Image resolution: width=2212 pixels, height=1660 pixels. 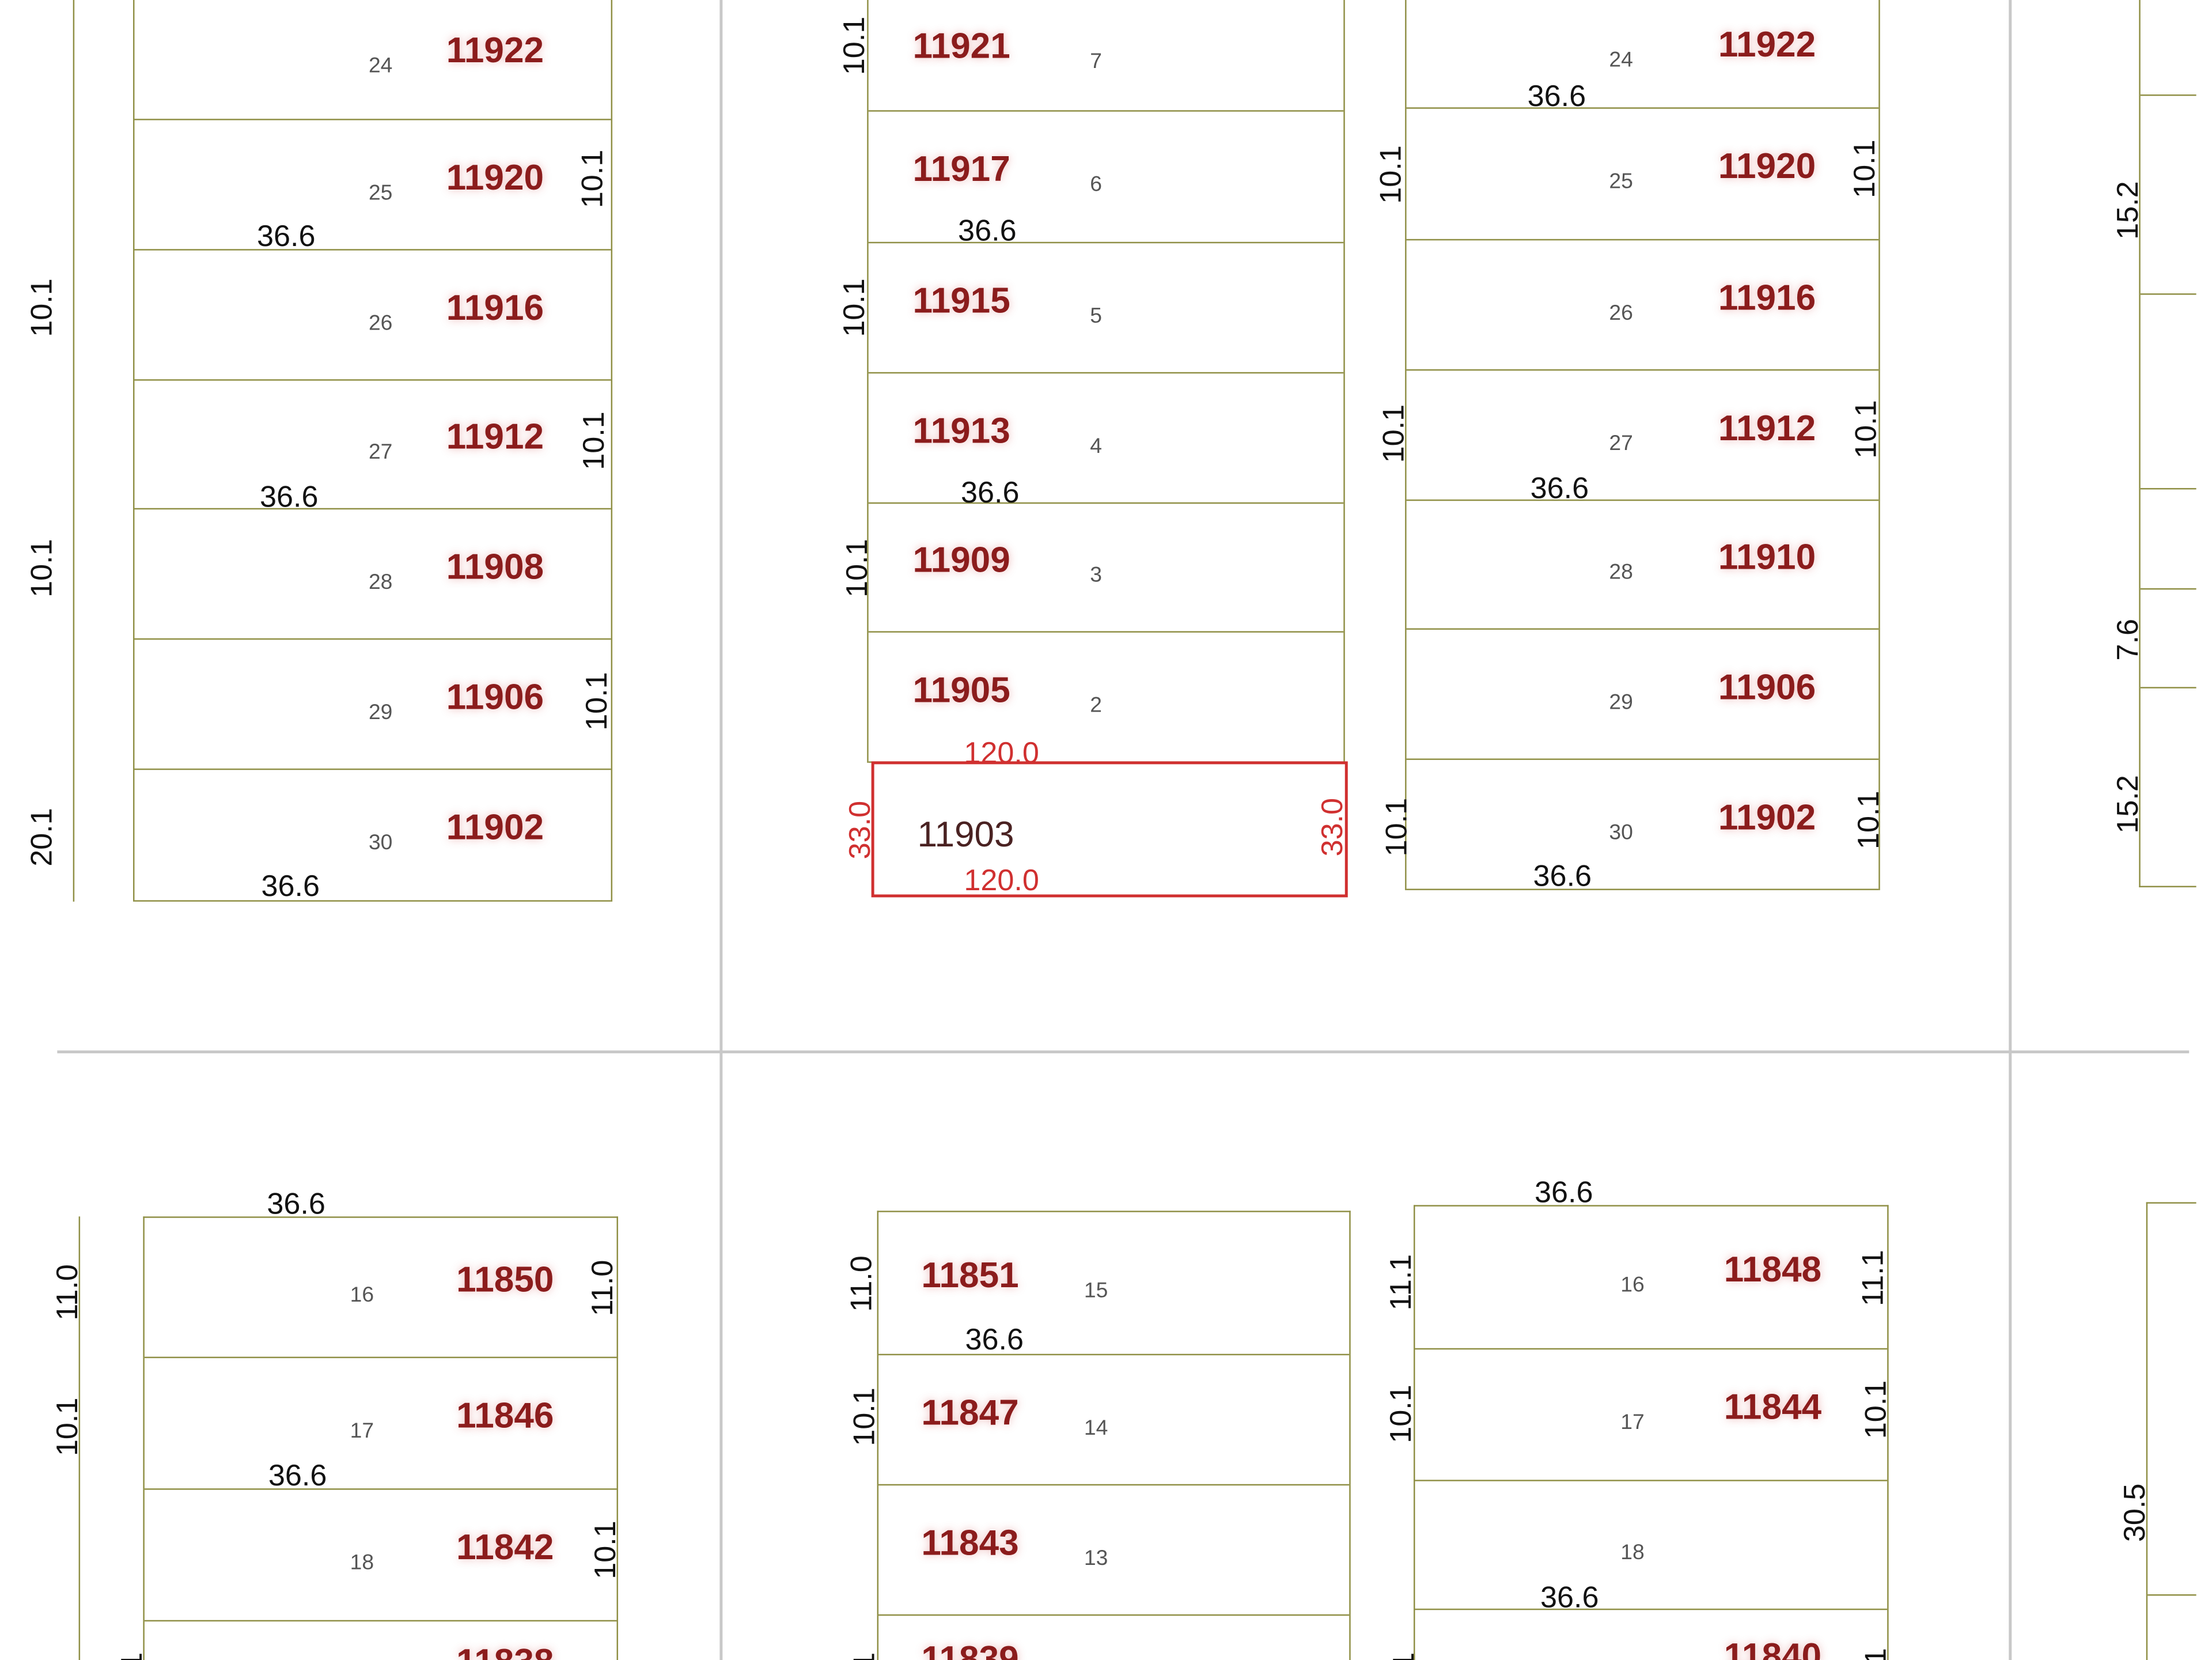 I want to click on parcel-lot: 11921 7, so click(x=1106, y=56).